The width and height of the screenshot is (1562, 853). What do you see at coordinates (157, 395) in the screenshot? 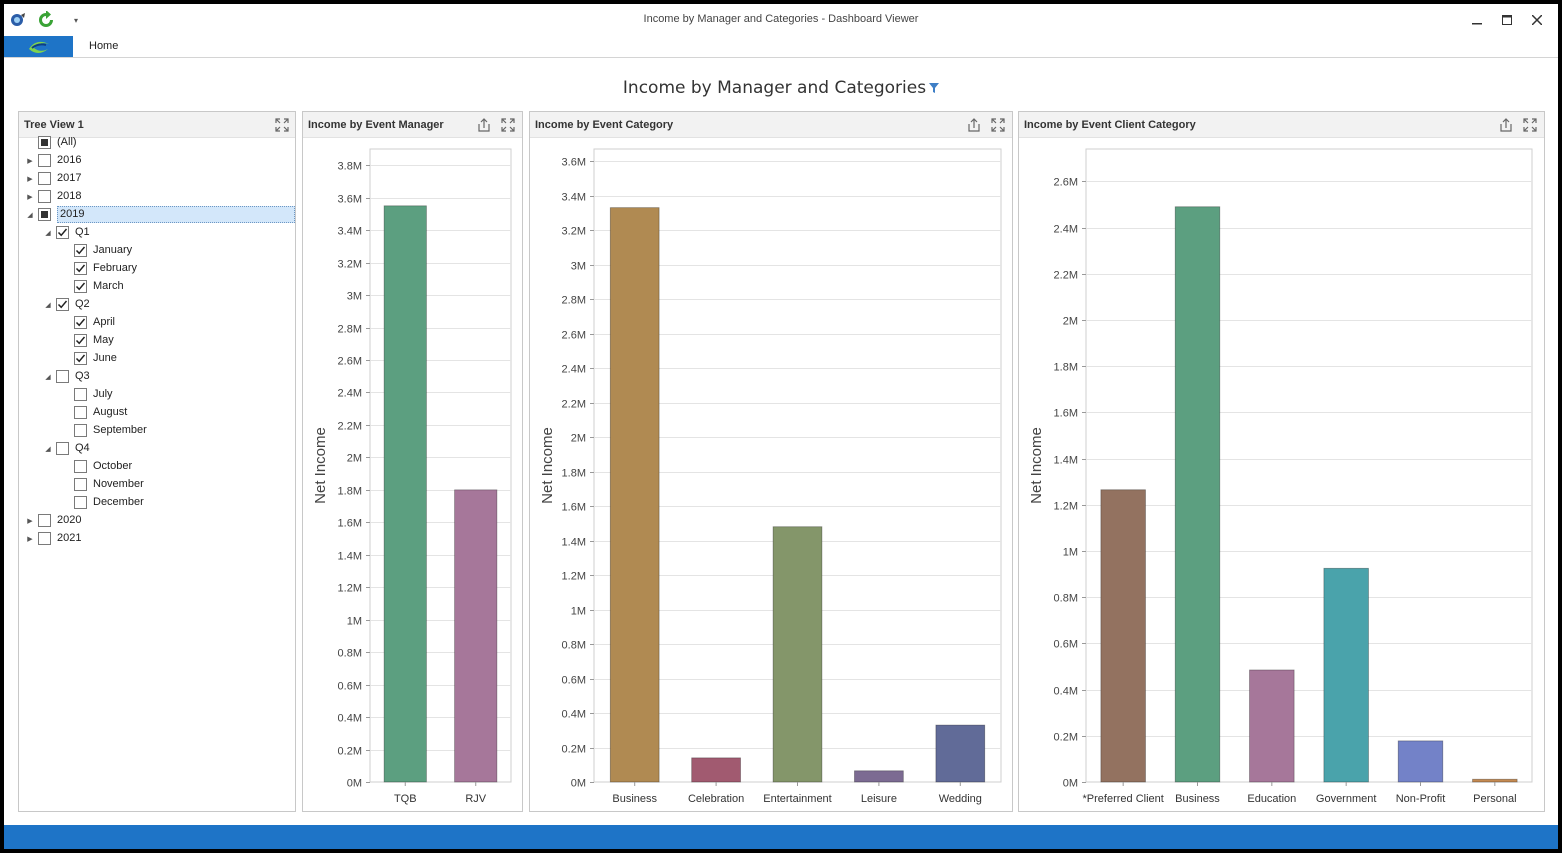
I see `tree-node: July` at bounding box center [157, 395].